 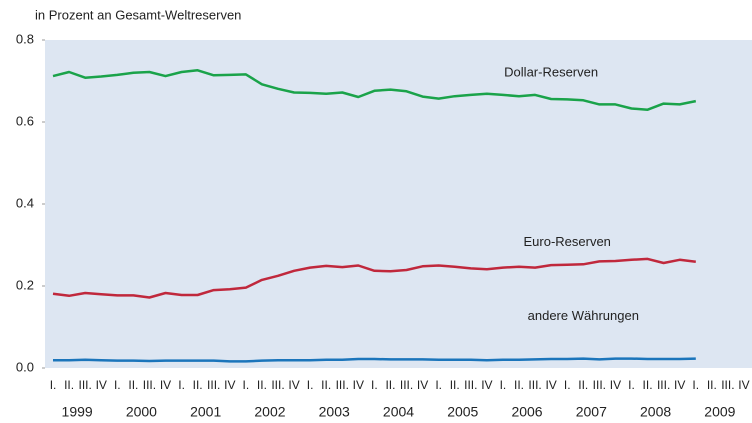 I want to click on axis-label: in Prozent an Gesamt-Weltreserven, so click(x=138, y=14).